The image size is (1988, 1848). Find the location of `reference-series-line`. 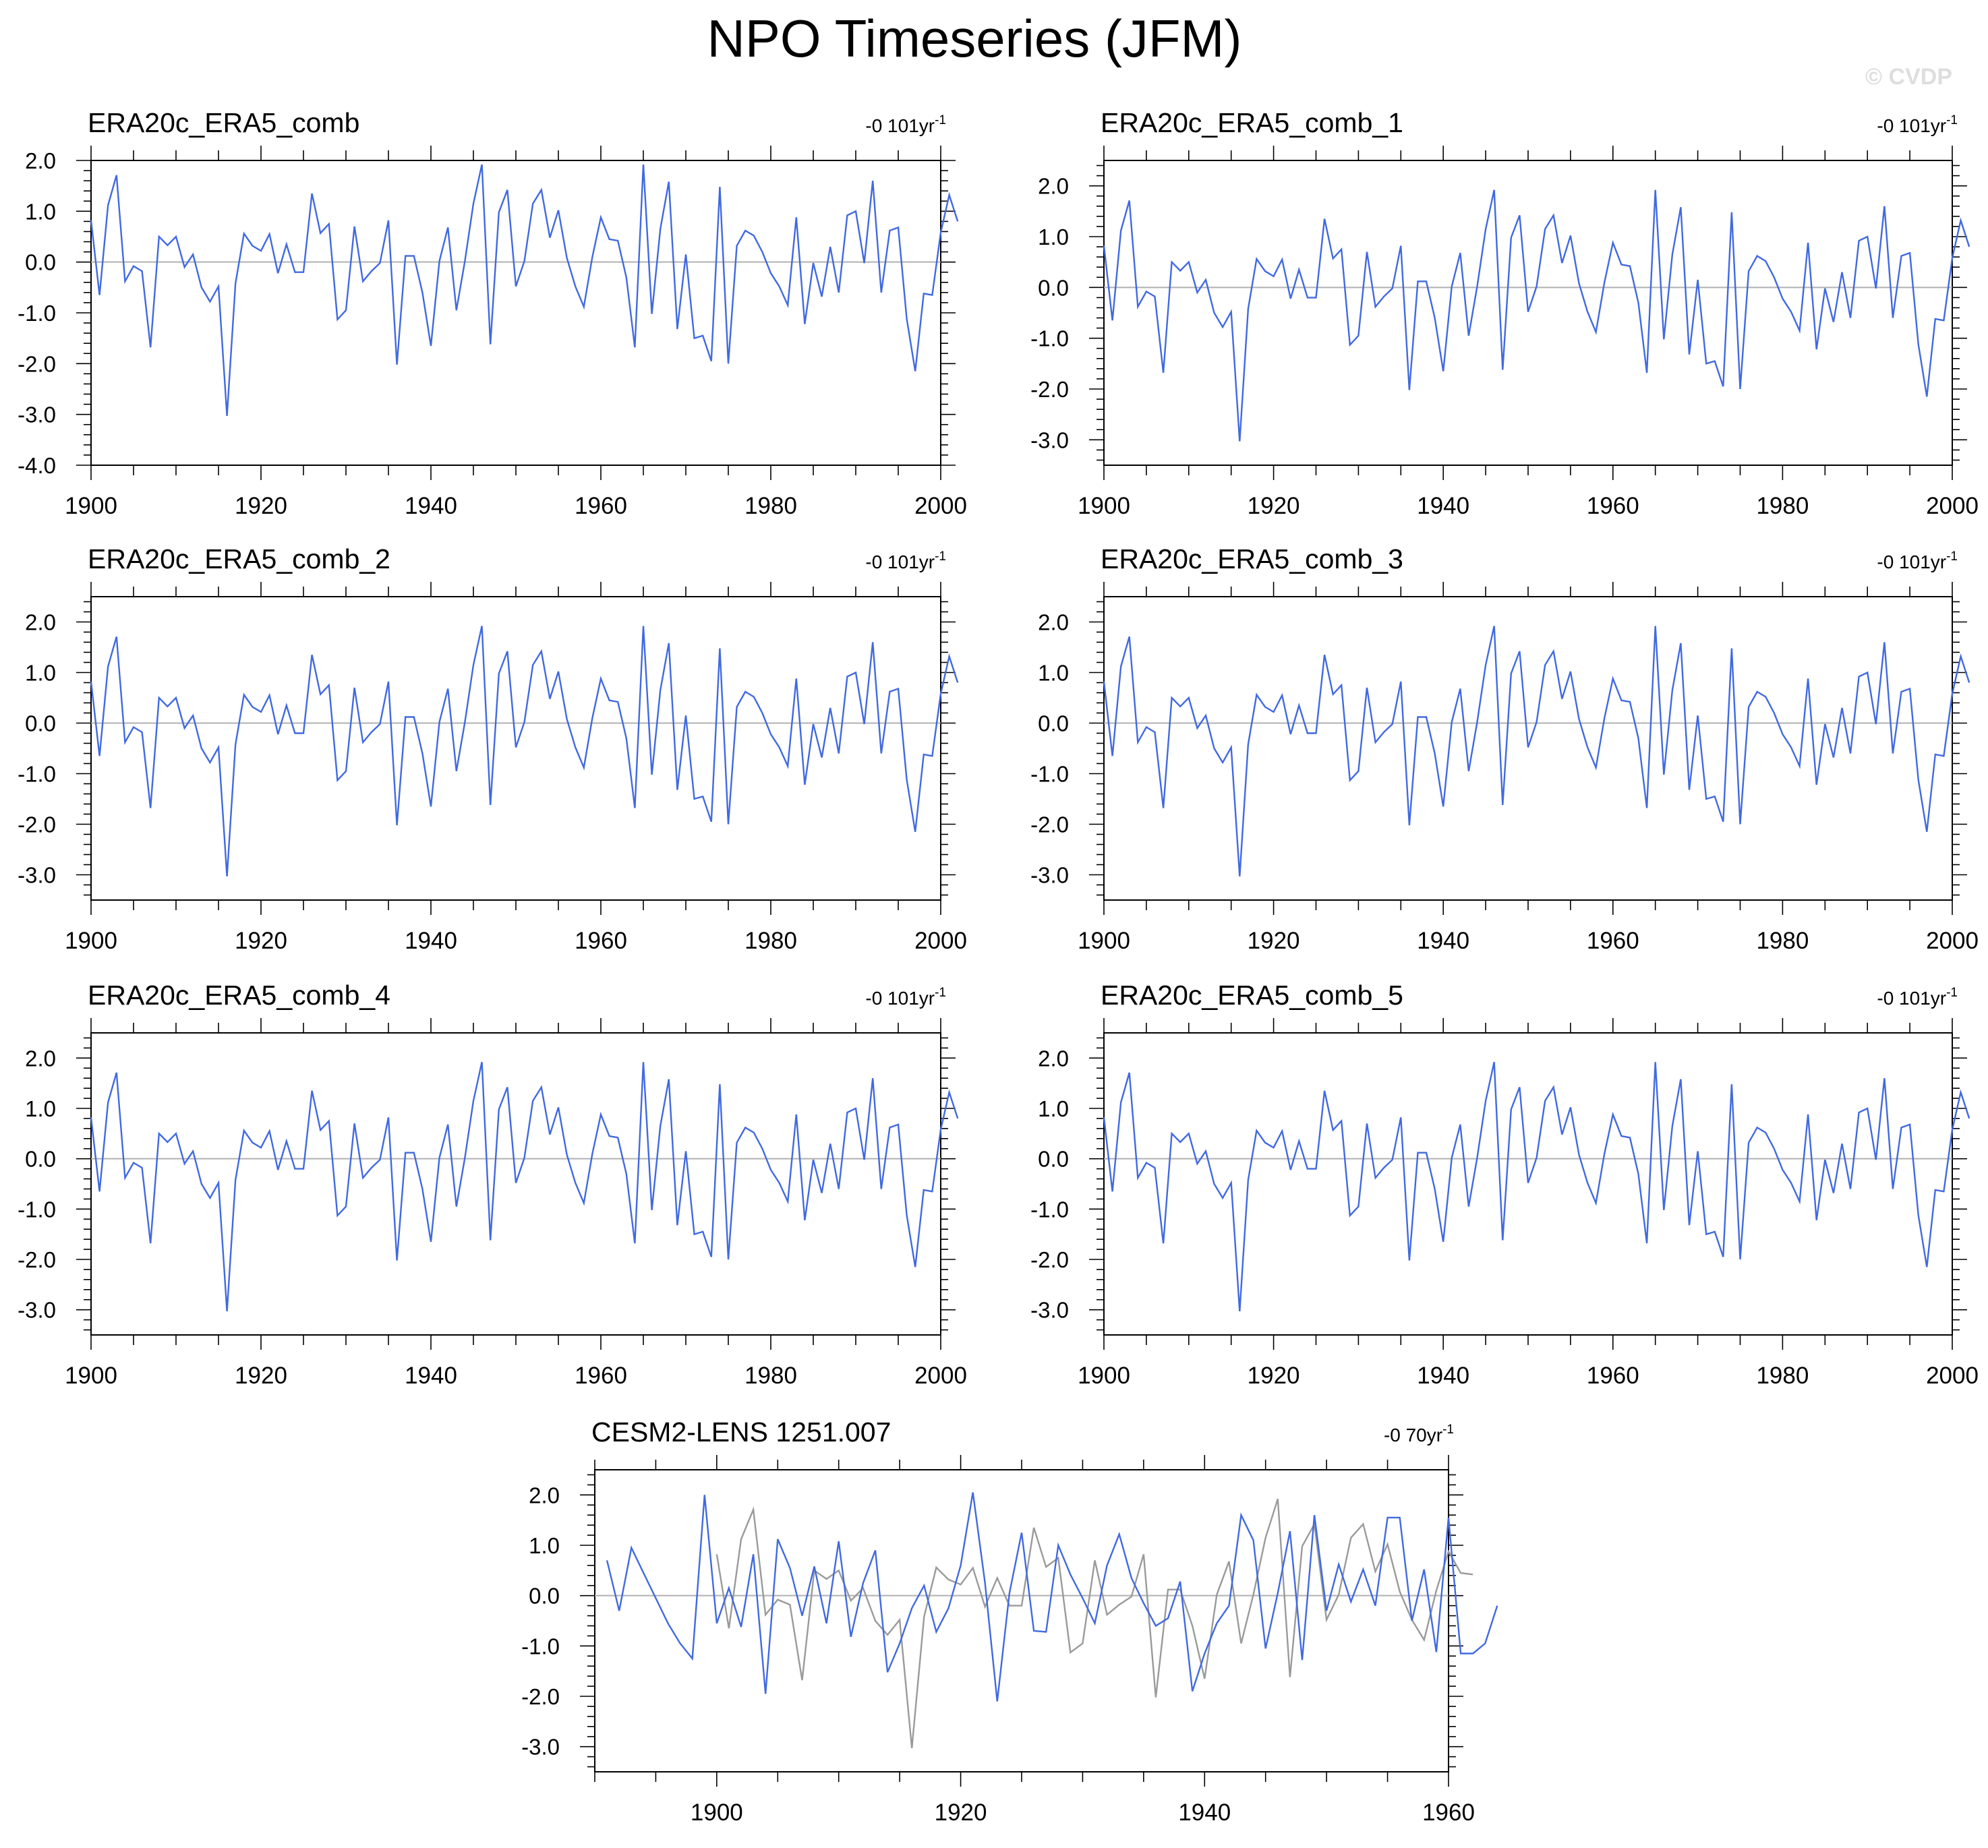

reference-series-line is located at coordinates (1094, 1624).